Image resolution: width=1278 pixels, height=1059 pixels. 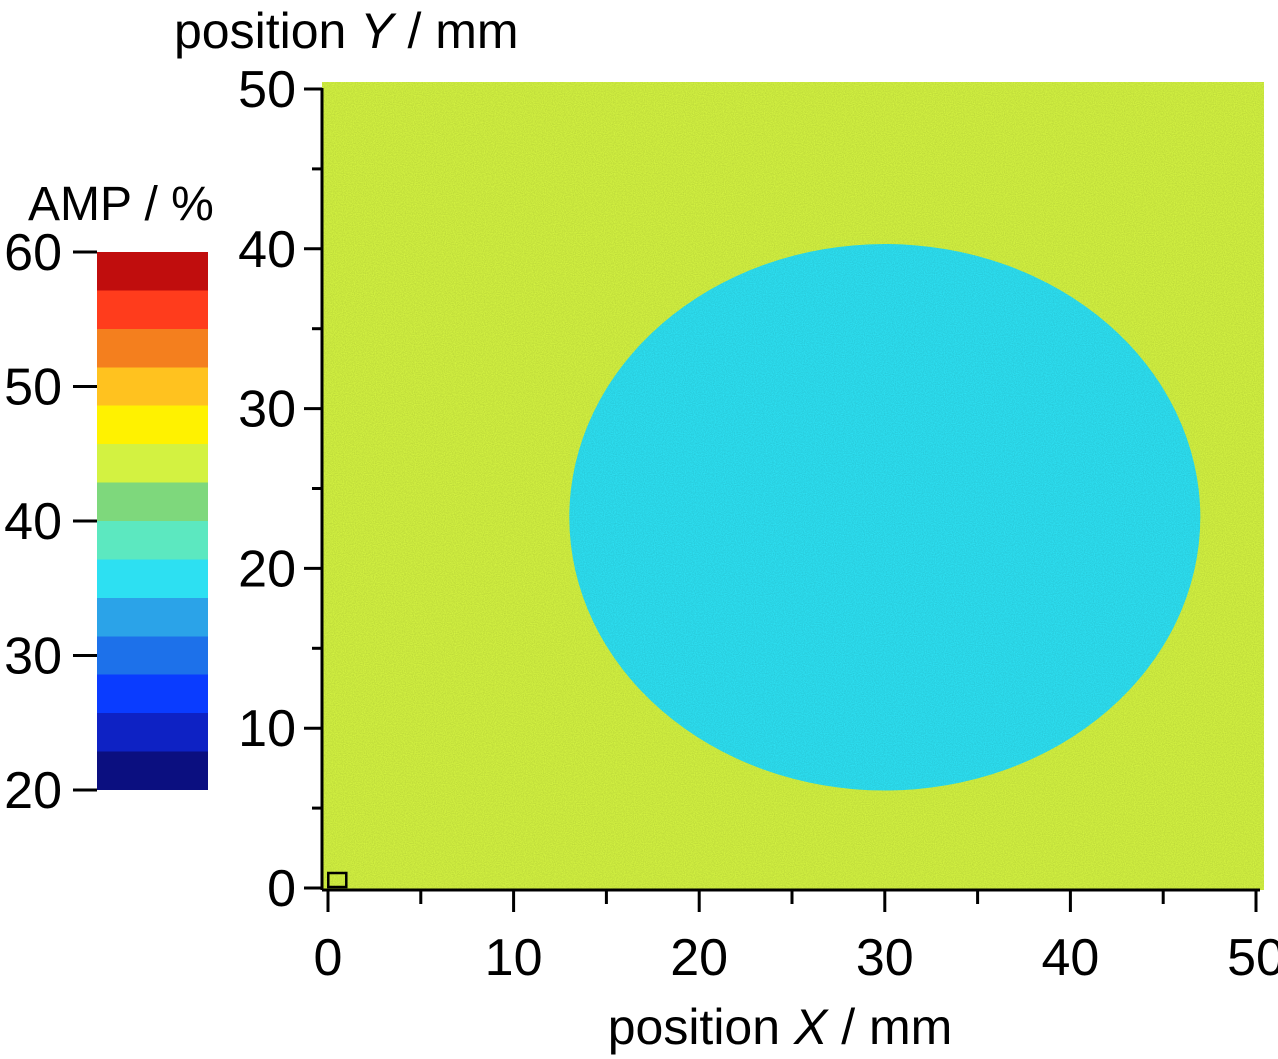 I want to click on colorbar-tick-label: 30, so click(x=33, y=657).